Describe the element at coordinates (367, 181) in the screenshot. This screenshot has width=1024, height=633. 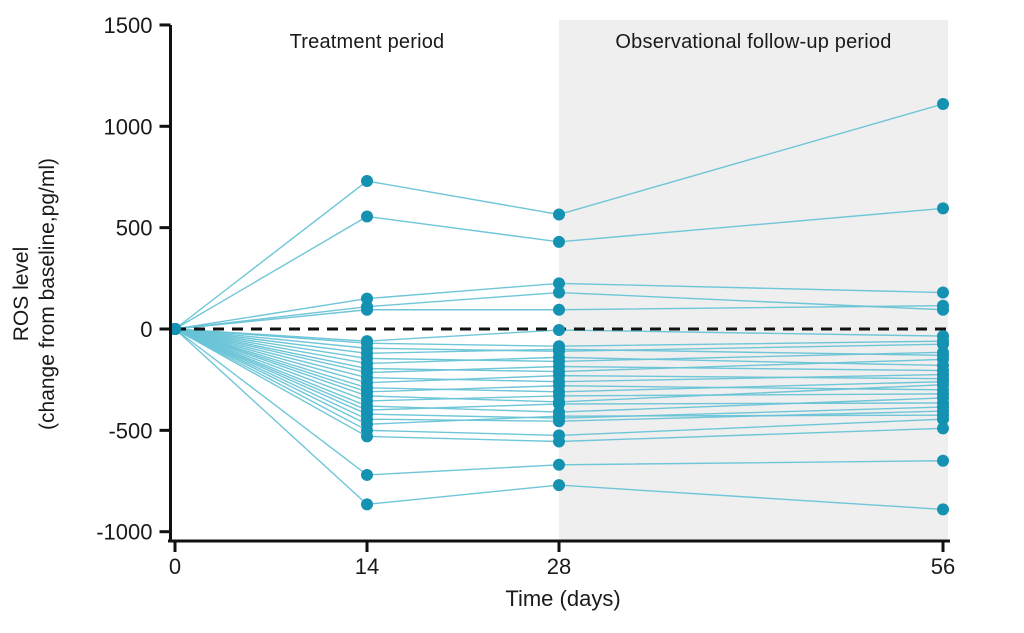
I see `data-point-subject-01-d14` at that location.